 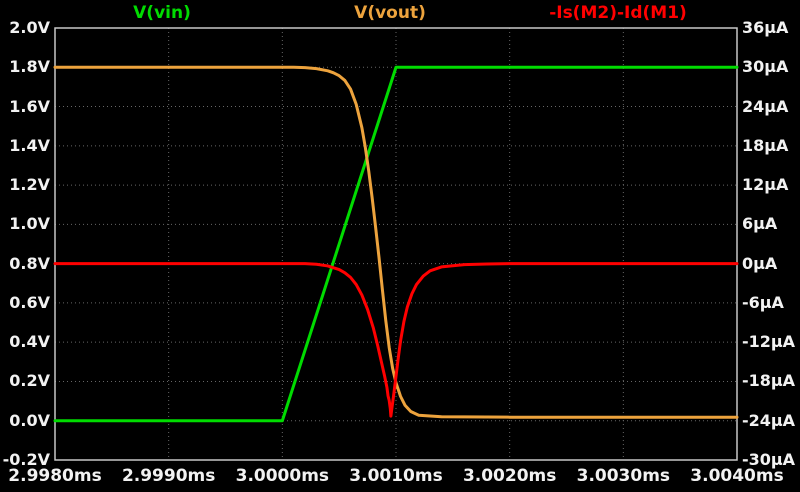 What do you see at coordinates (760, 263) in the screenshot?
I see `y-axis-right-tick-label: 0µA` at bounding box center [760, 263].